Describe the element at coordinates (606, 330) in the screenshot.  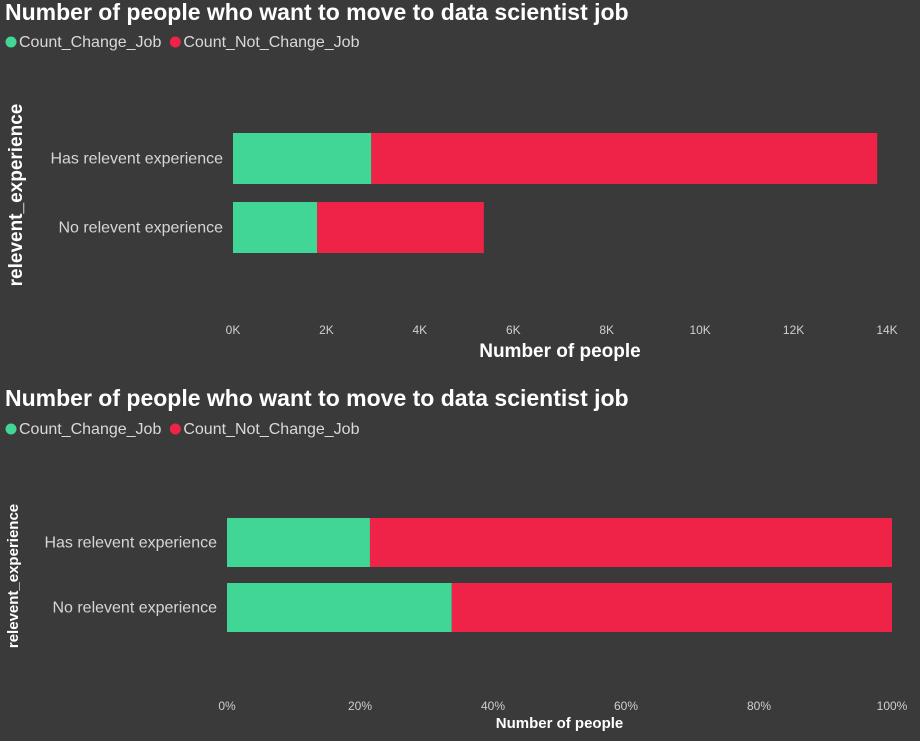
I see `x-tick-label-5: 8K` at that location.